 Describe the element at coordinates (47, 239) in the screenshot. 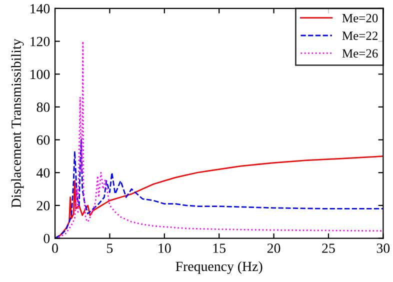

I see `y-tick-label: 0` at that location.